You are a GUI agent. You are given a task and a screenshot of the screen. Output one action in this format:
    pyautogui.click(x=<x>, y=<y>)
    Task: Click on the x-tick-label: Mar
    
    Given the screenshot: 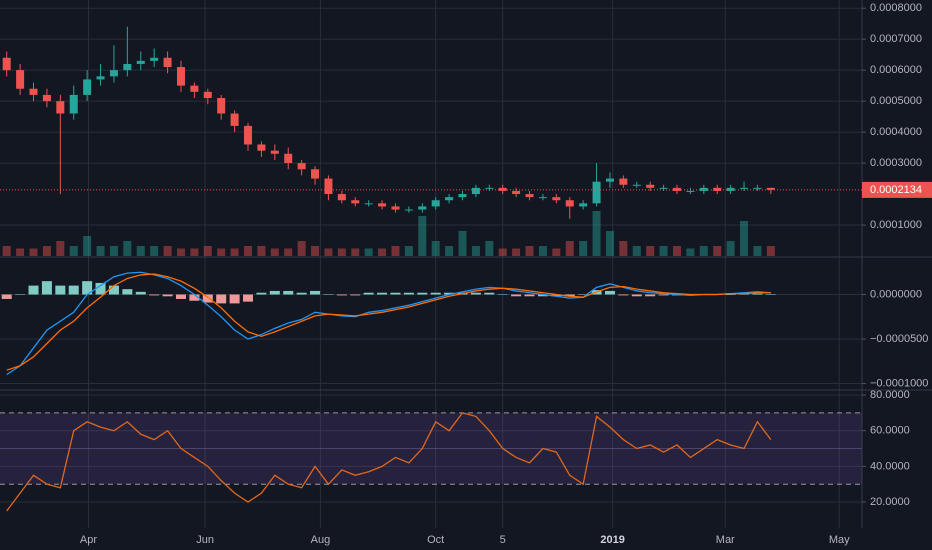 What is the action you would take?
    pyautogui.click(x=725, y=540)
    